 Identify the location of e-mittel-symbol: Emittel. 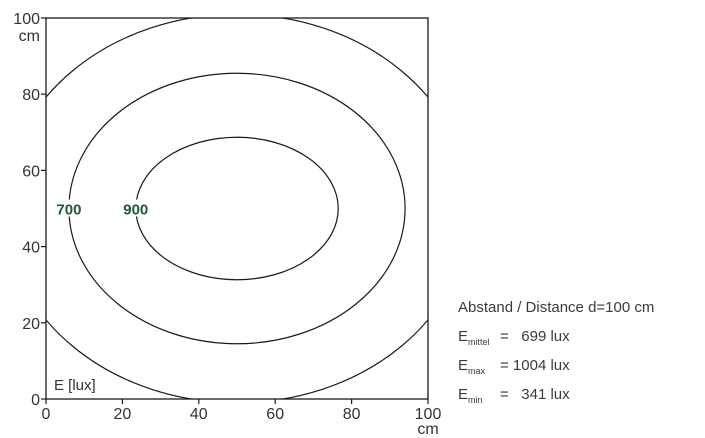
(474, 337).